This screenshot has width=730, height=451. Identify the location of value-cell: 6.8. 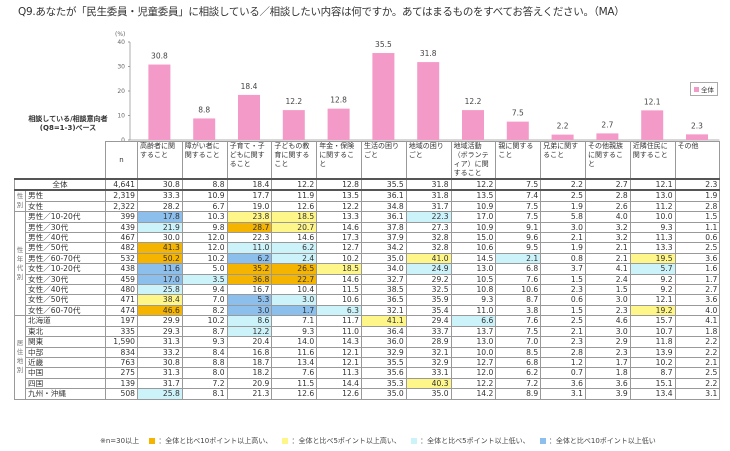
(518, 362).